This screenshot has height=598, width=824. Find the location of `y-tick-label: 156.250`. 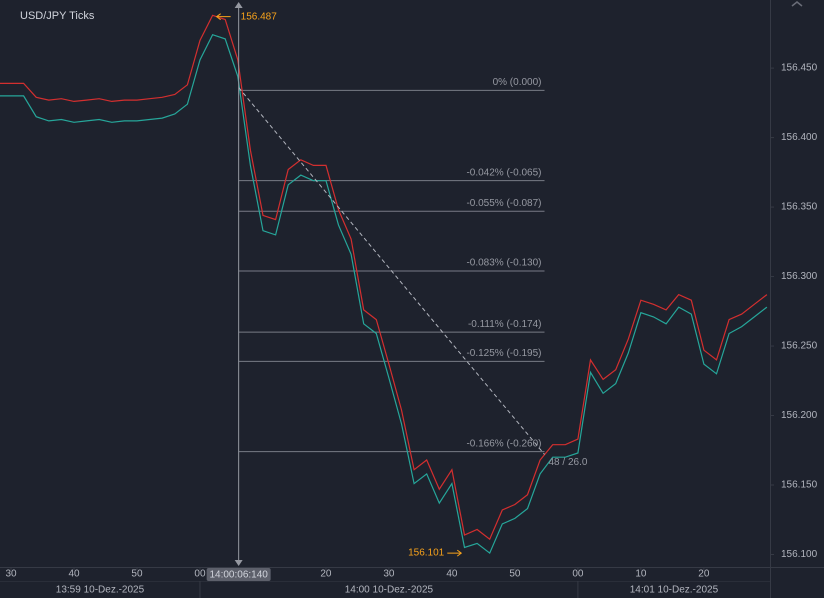

y-tick-label: 156.250 is located at coordinates (799, 346).